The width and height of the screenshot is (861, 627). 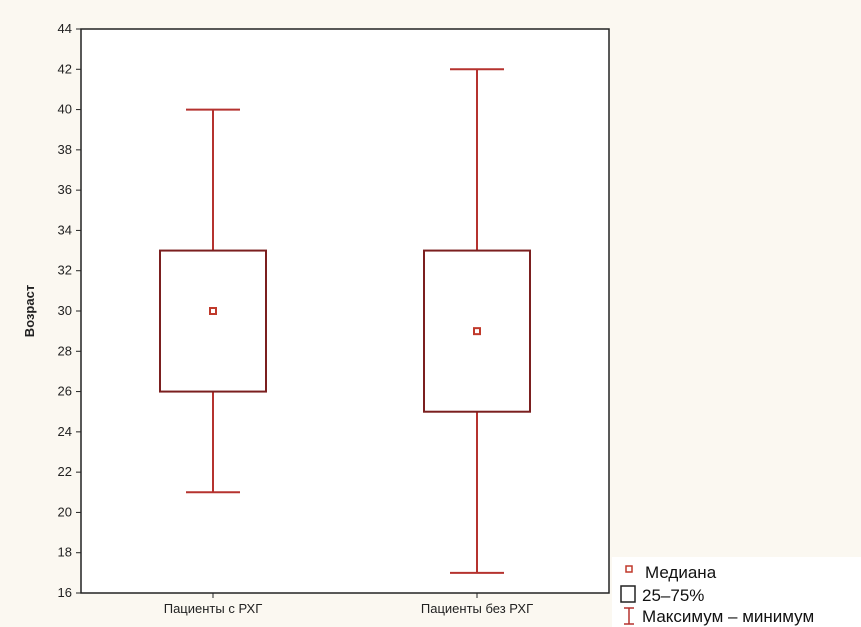 I want to click on y-tick-label: 40, so click(x=65, y=109).